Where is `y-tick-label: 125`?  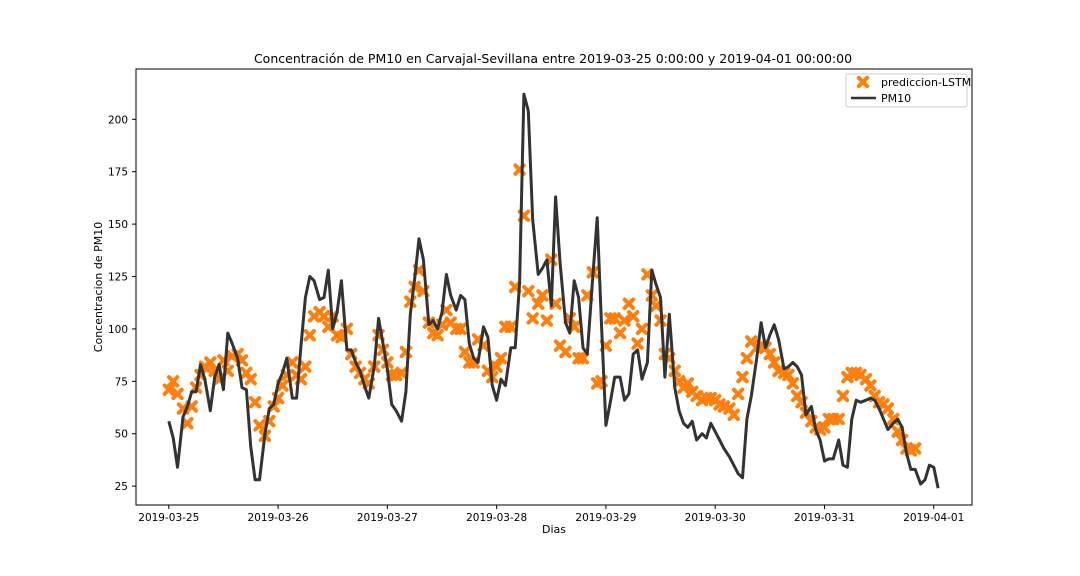
y-tick-label: 125 is located at coordinates (118, 278).